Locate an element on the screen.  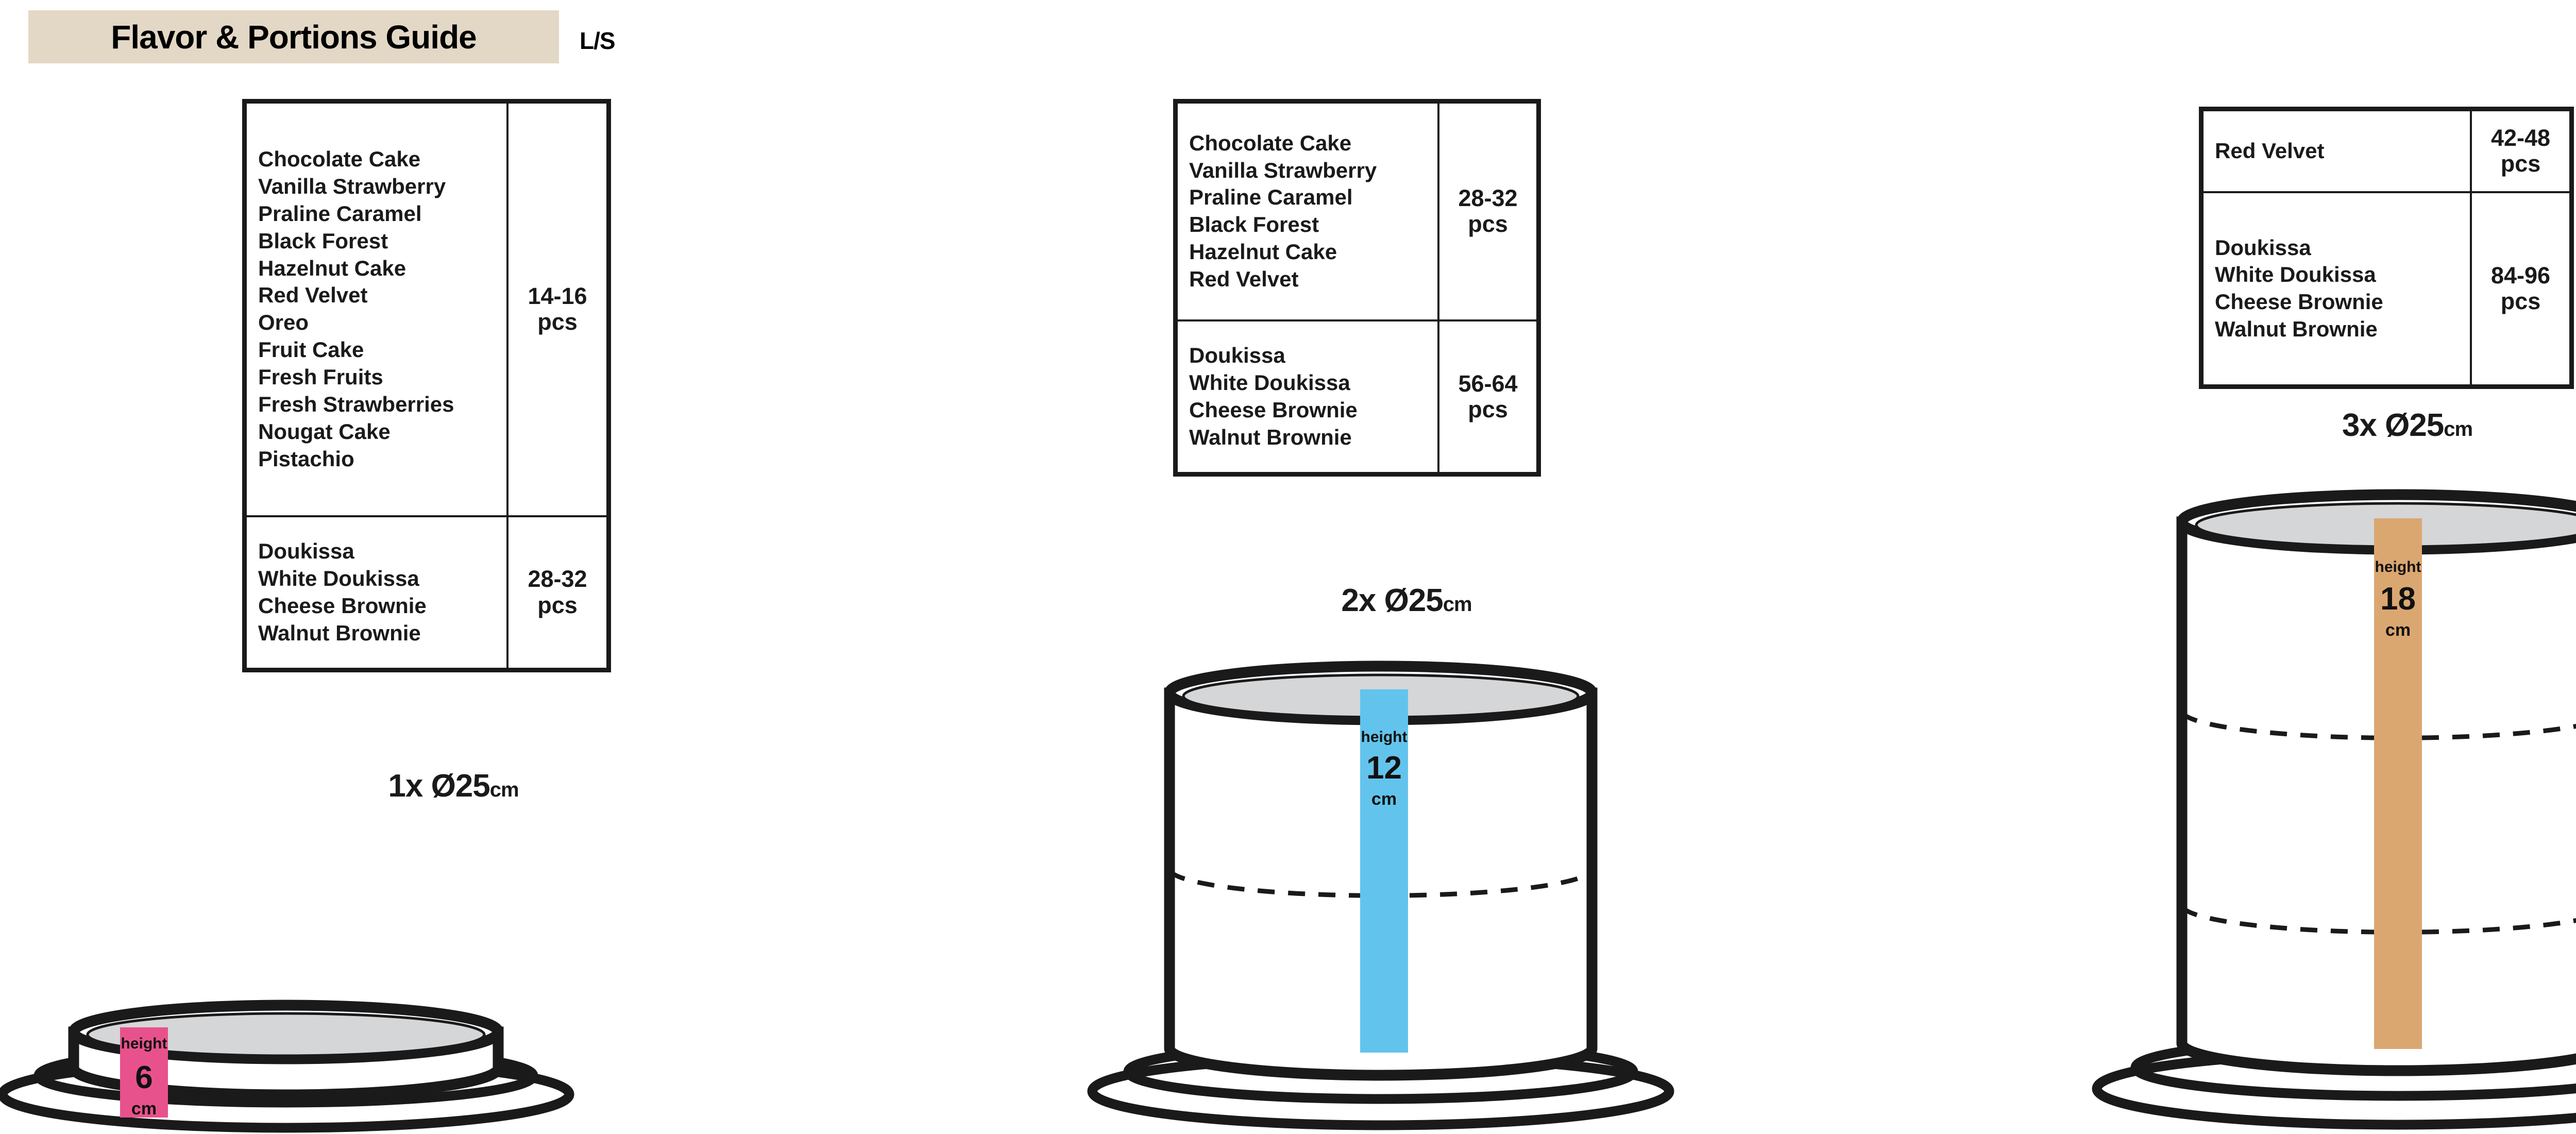
height-bar-2x: height 12 cm is located at coordinates (1384, 871).